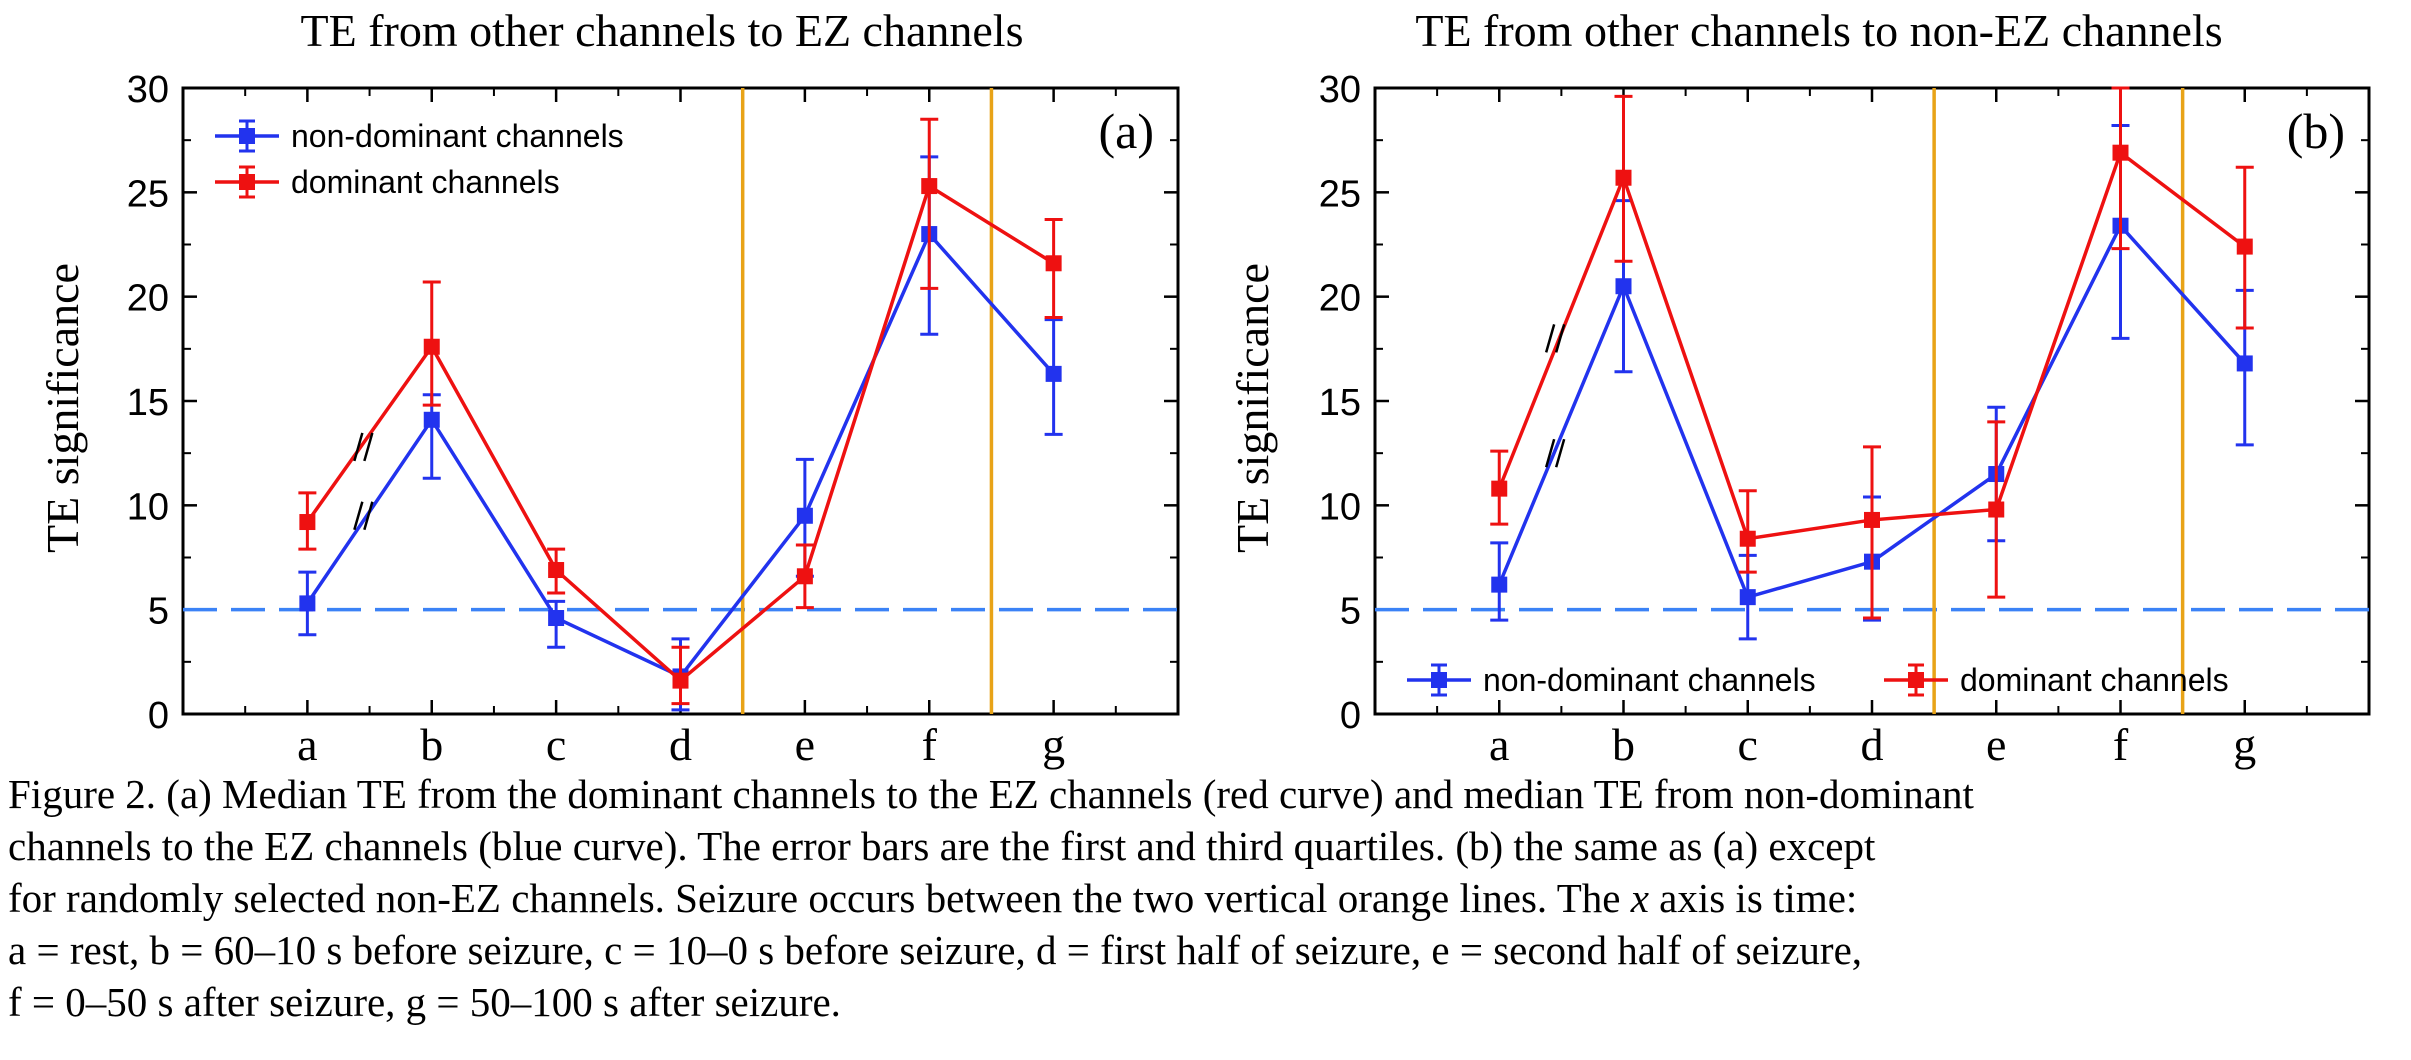 This screenshot has width=2411, height=1060. What do you see at coordinates (680, 744) in the screenshot?
I see `panel-a-xtick-label-d: d` at bounding box center [680, 744].